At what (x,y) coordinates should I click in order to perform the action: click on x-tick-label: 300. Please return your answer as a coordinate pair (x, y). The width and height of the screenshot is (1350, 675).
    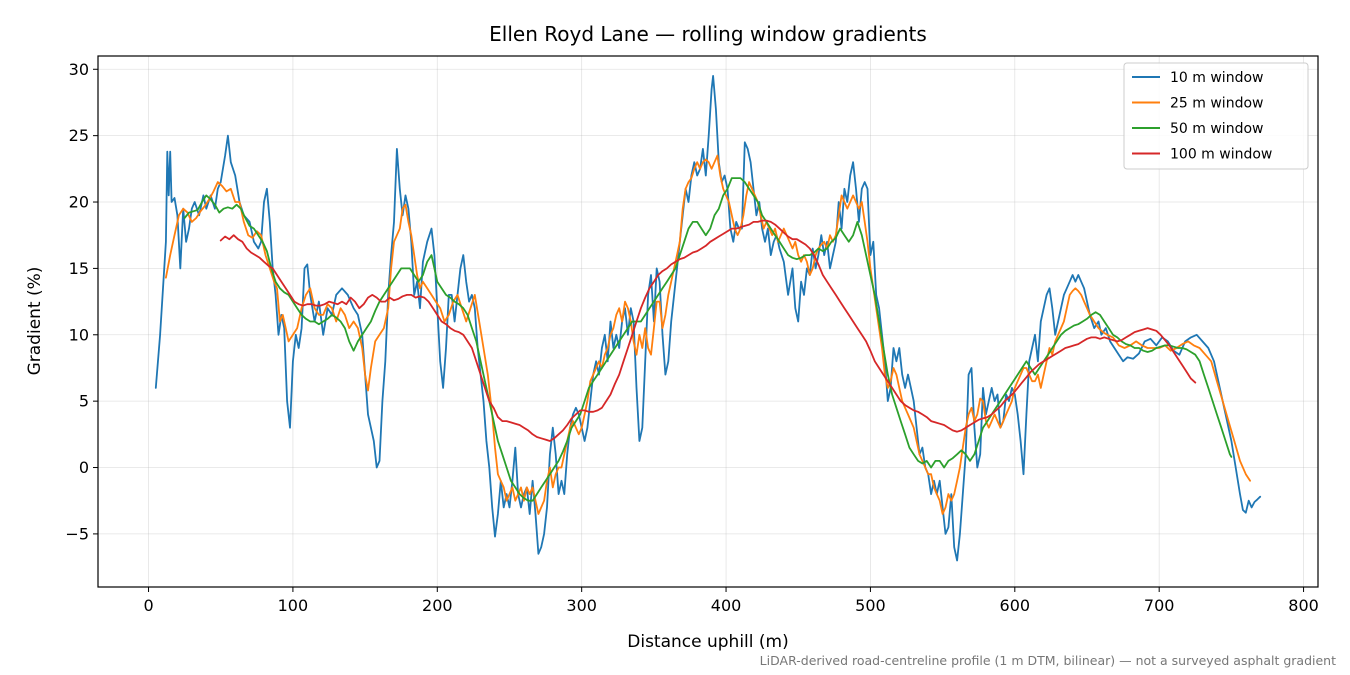
    Looking at the image, I should click on (581, 605).